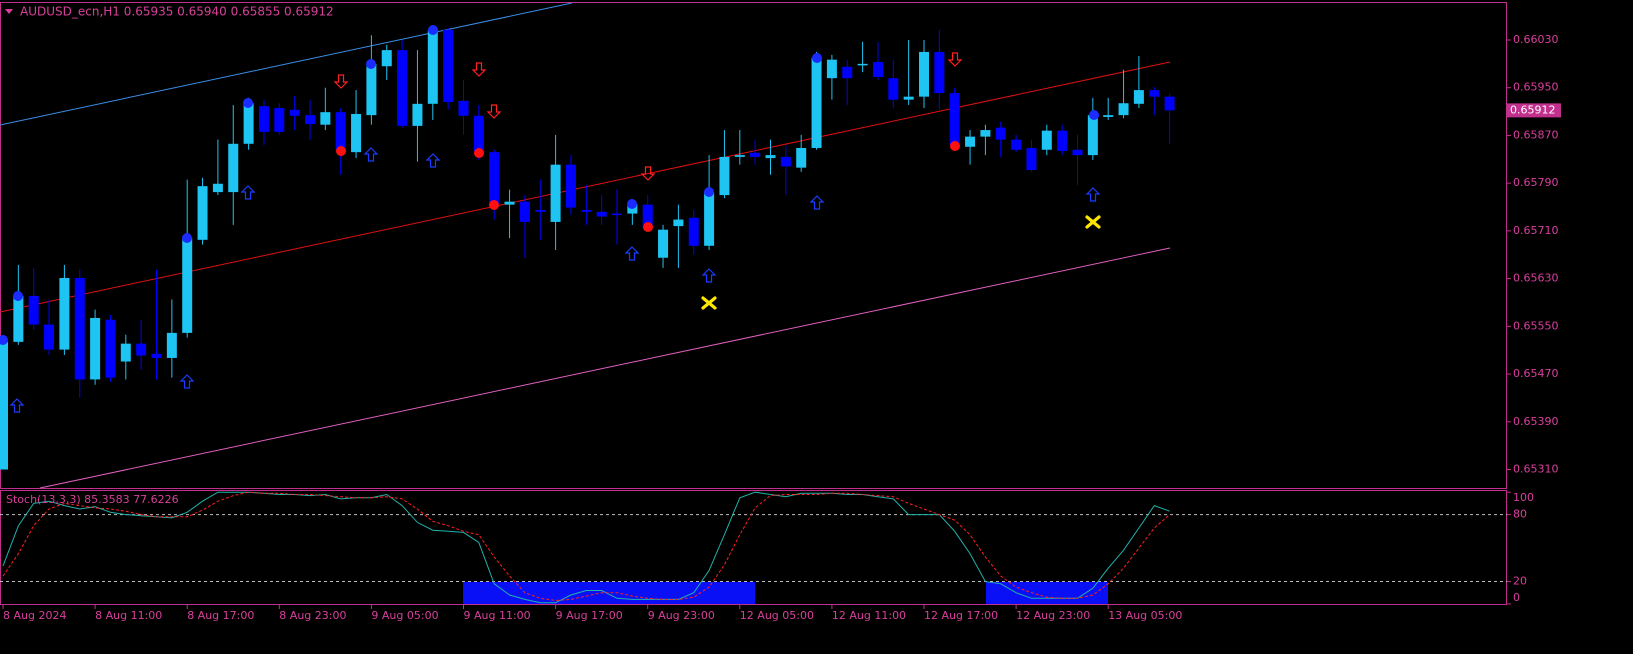  What do you see at coordinates (9, 11) in the screenshot?
I see `symbol-menu-icon` at bounding box center [9, 11].